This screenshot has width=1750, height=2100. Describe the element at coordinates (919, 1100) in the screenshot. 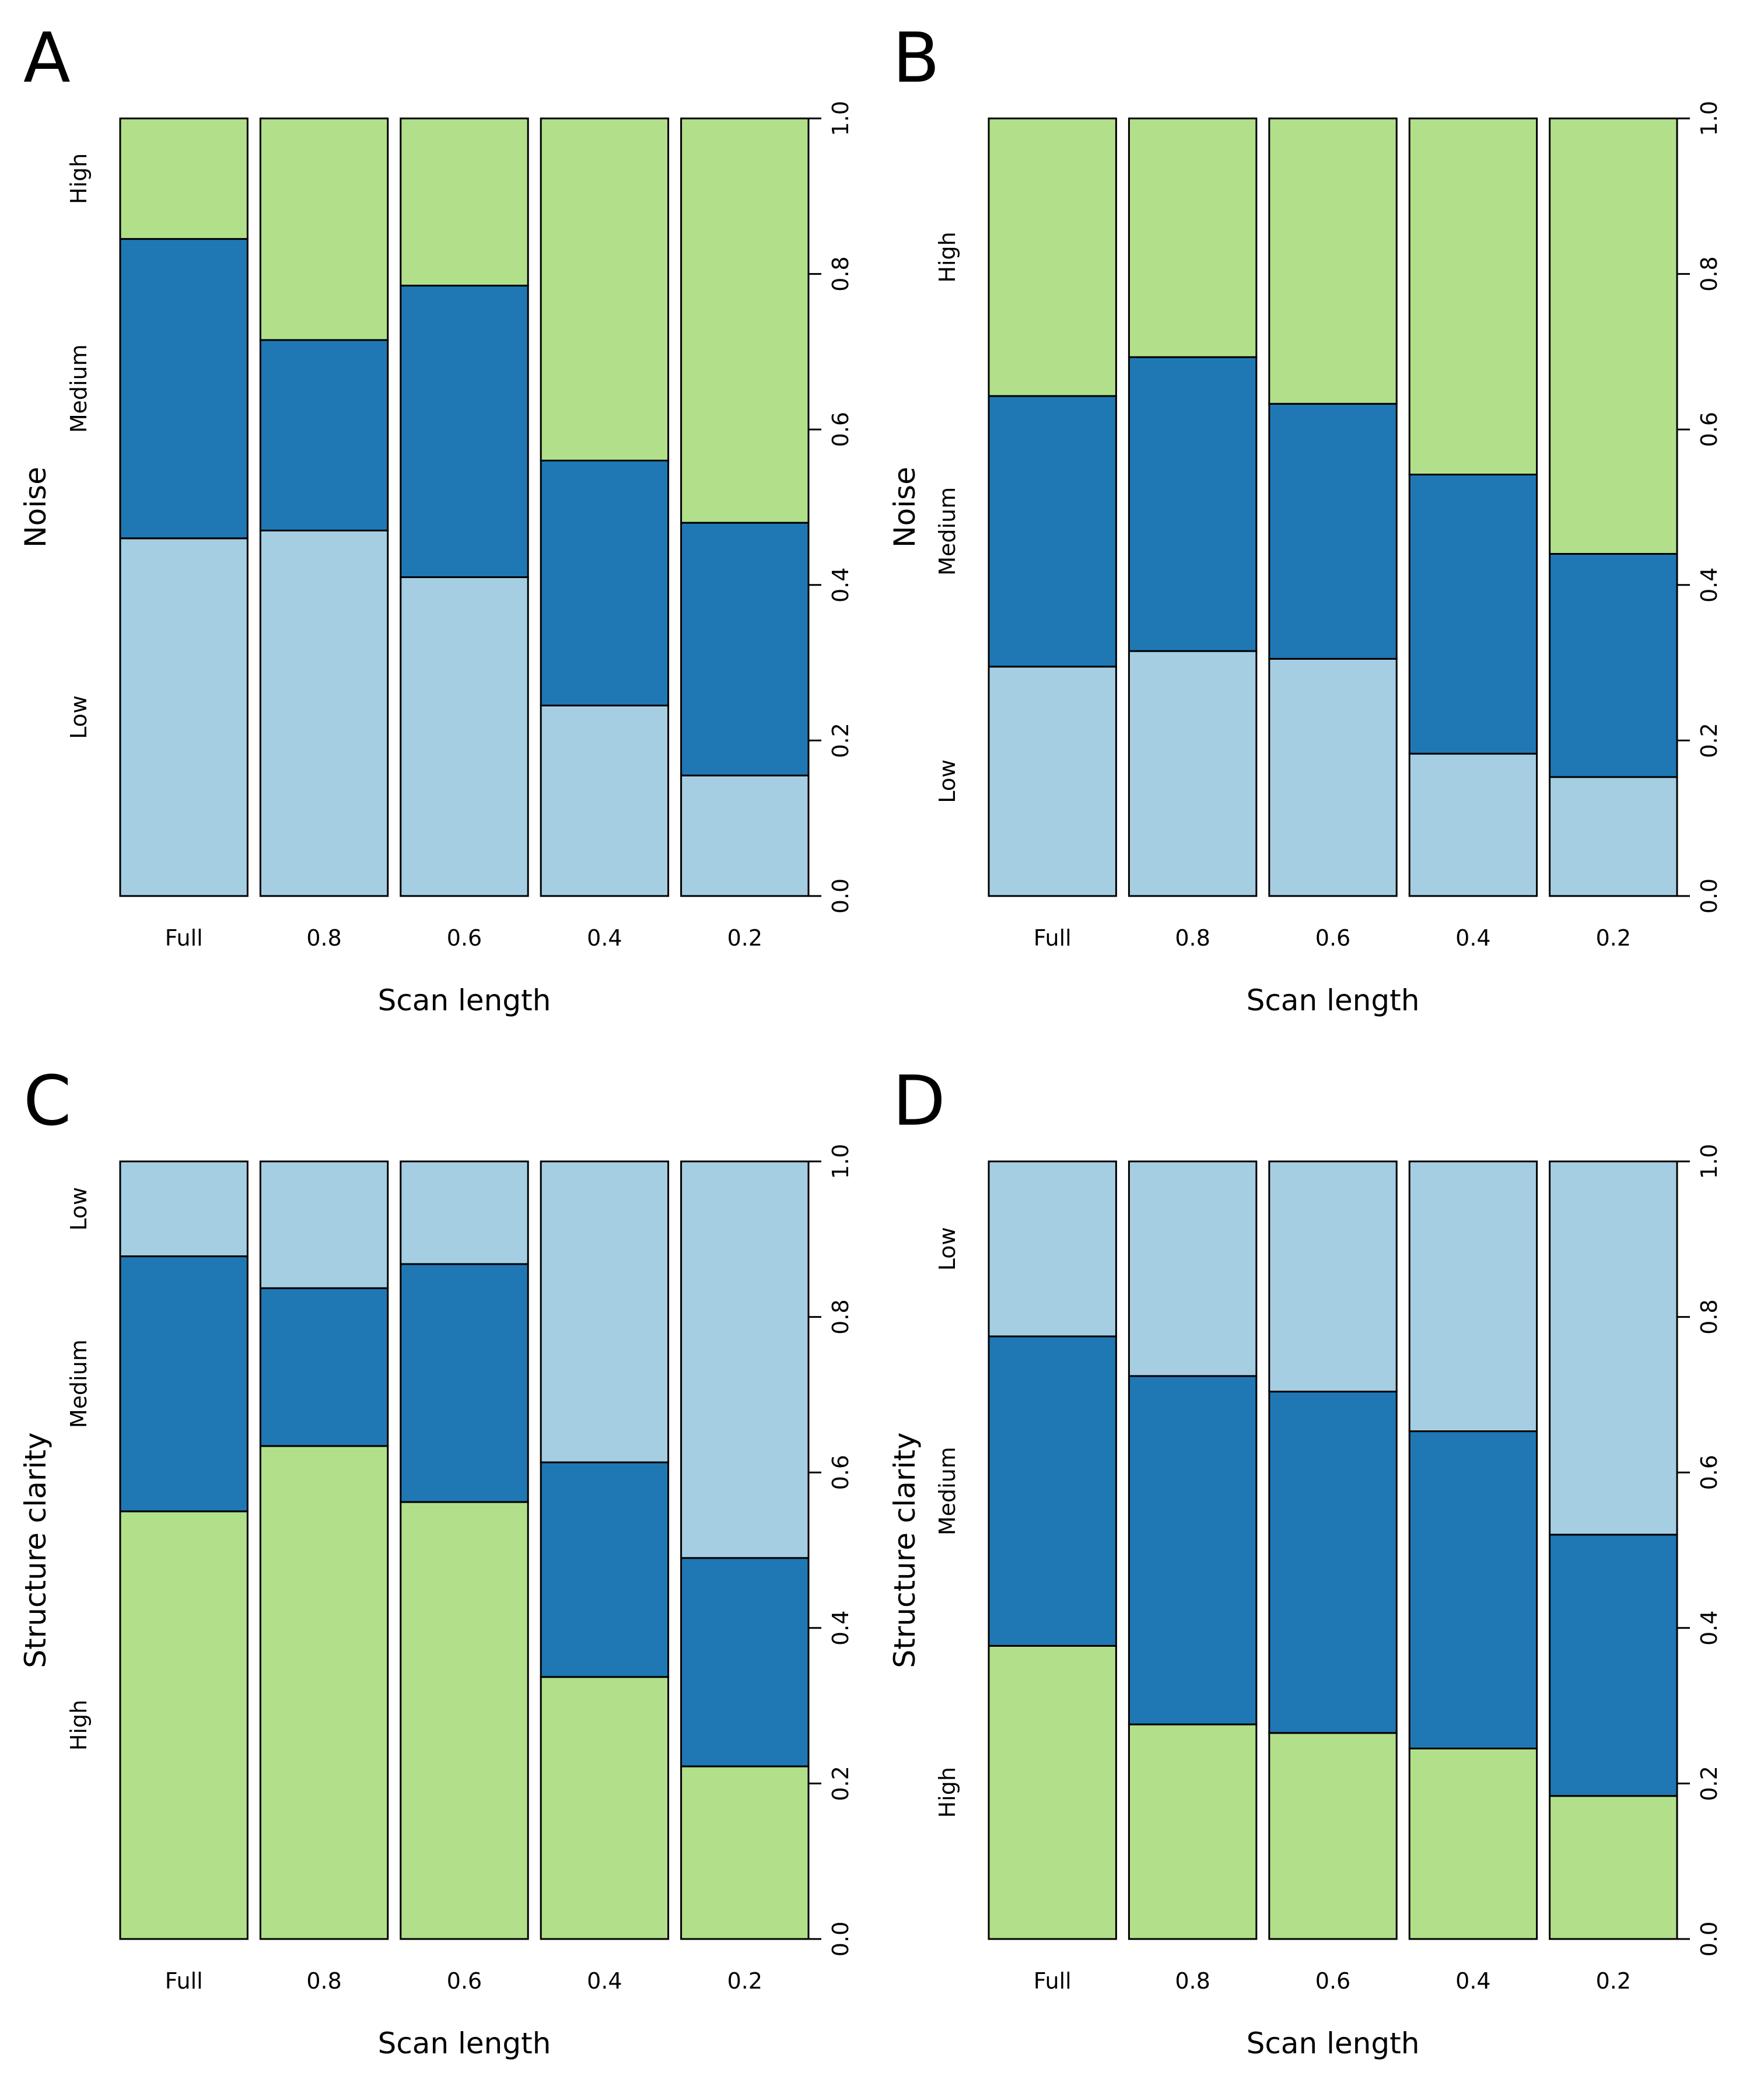

I see `panel-letter: D` at that location.